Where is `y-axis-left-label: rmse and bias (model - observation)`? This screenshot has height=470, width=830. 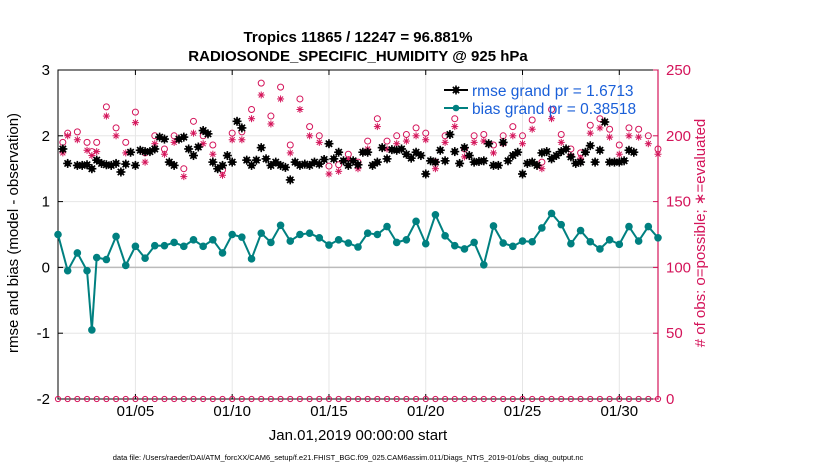 y-axis-left-label: rmse and bias (model - observation) is located at coordinates (13, 233).